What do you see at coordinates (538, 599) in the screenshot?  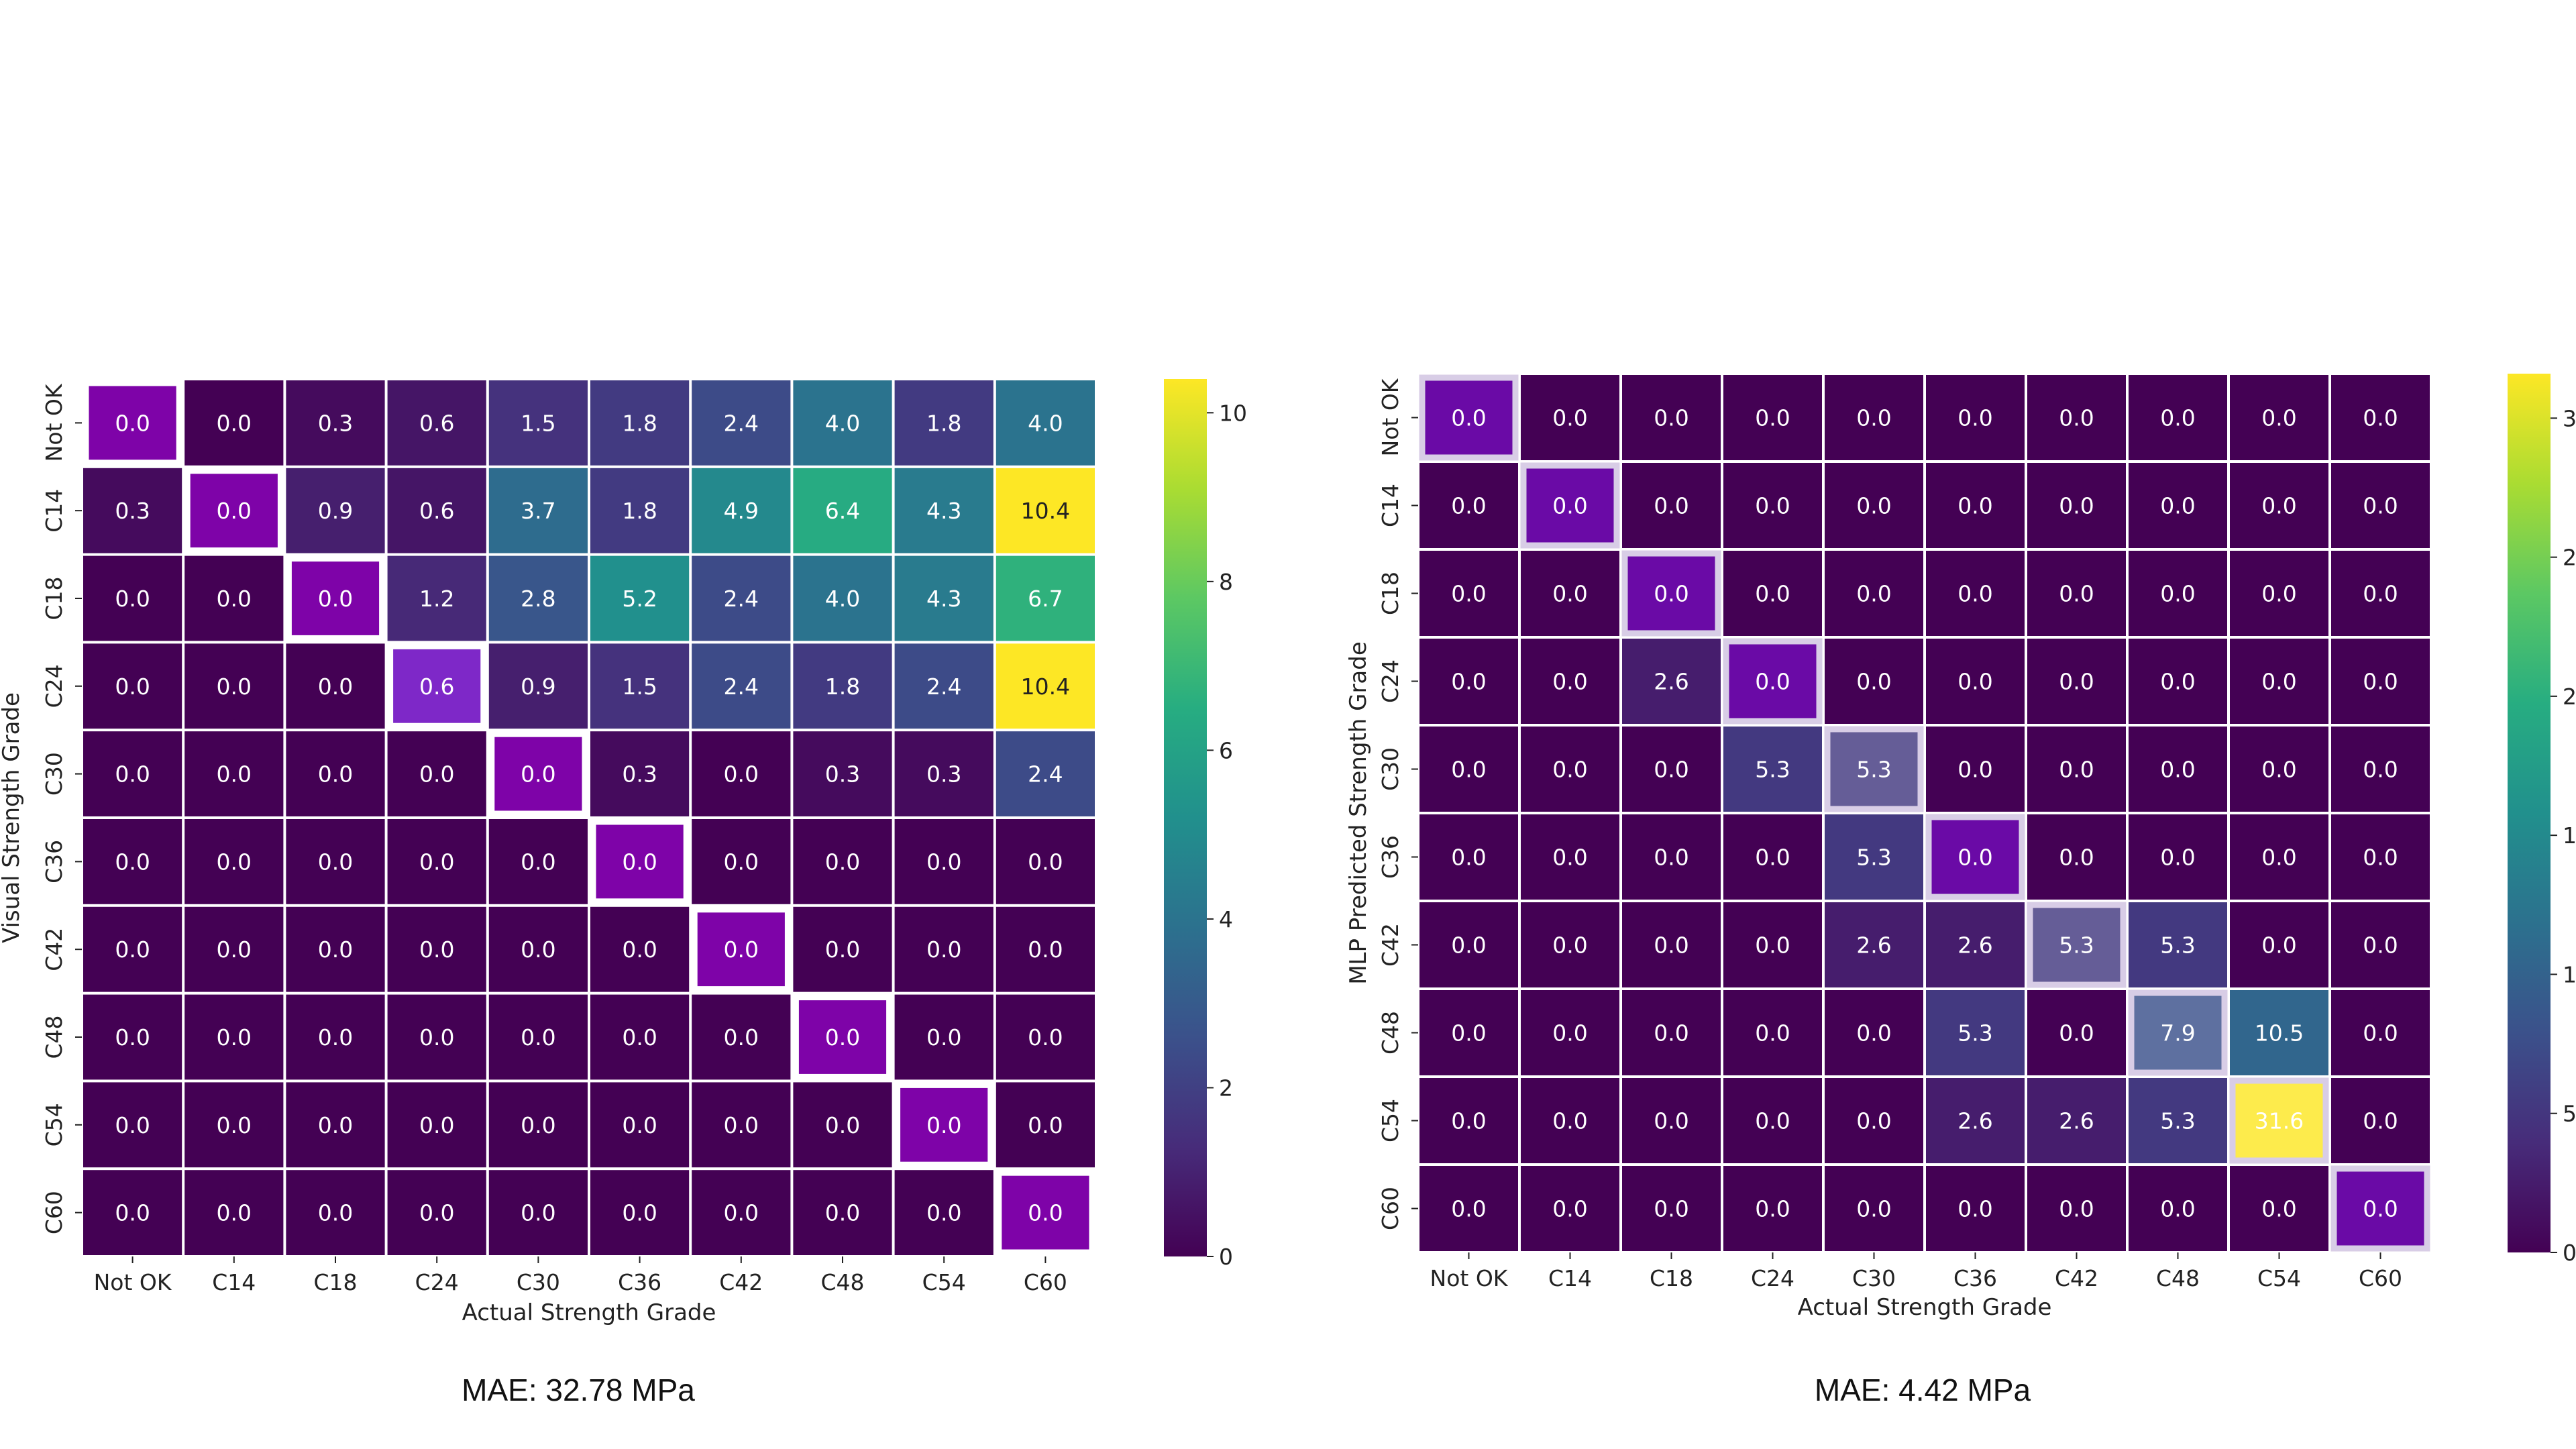 I see `cell-value-label: 2.8` at bounding box center [538, 599].